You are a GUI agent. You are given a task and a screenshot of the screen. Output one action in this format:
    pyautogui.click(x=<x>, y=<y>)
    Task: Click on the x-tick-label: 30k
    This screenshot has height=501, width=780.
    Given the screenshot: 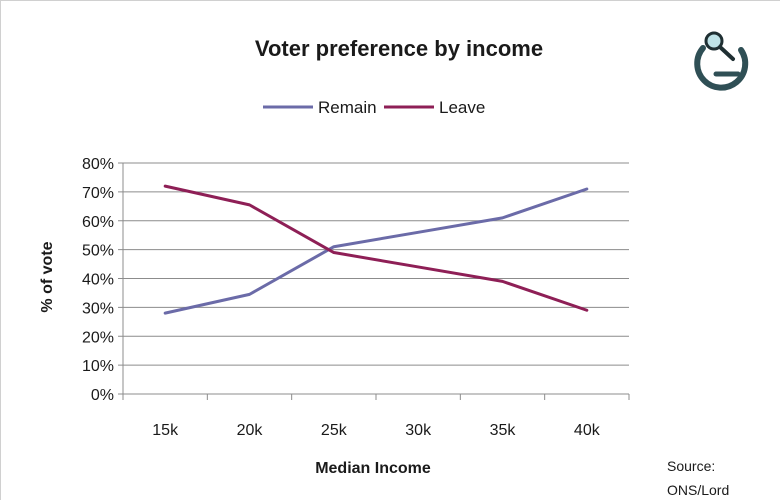 What is the action you would take?
    pyautogui.click(x=418, y=430)
    